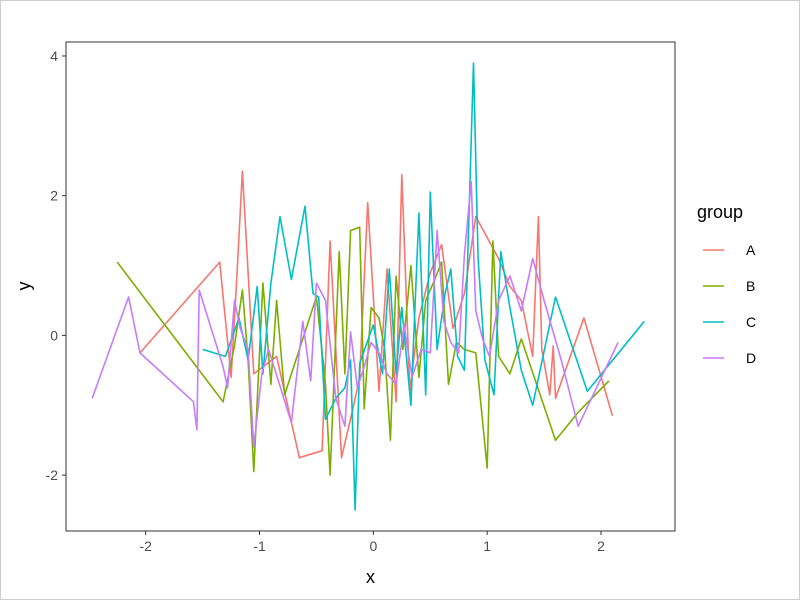 Image resolution: width=800 pixels, height=600 pixels. I want to click on x-tick-label: 1, so click(487, 546).